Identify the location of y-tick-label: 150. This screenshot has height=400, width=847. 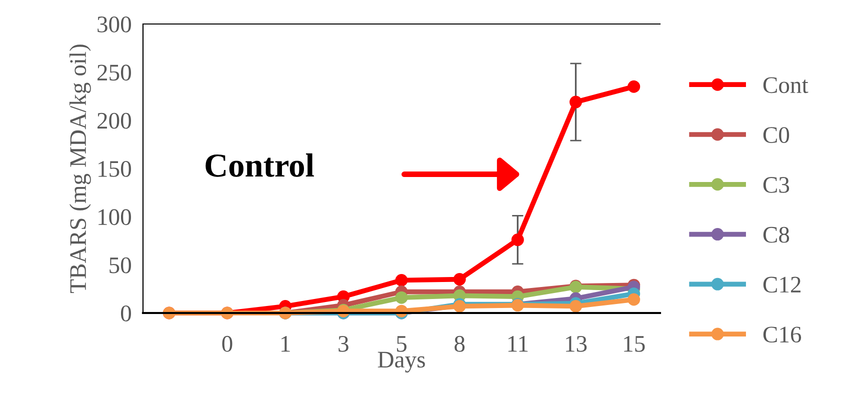
(114, 168).